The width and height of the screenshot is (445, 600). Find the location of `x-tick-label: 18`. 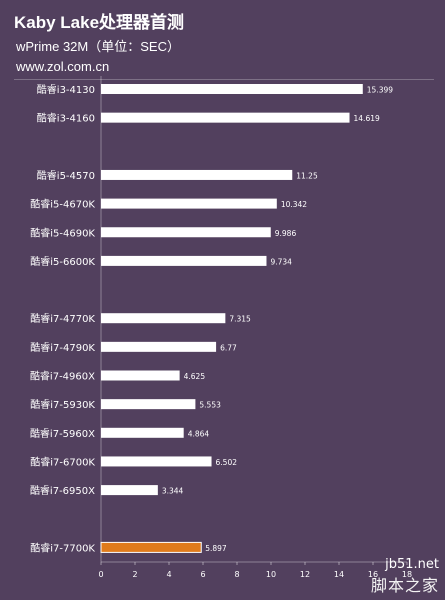

x-tick-label: 18 is located at coordinates (407, 574).